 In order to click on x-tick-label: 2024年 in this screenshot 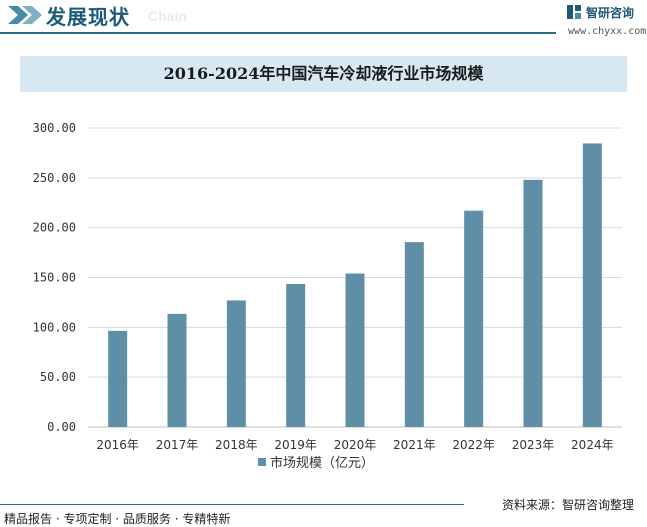, I will do `click(592, 445)`.